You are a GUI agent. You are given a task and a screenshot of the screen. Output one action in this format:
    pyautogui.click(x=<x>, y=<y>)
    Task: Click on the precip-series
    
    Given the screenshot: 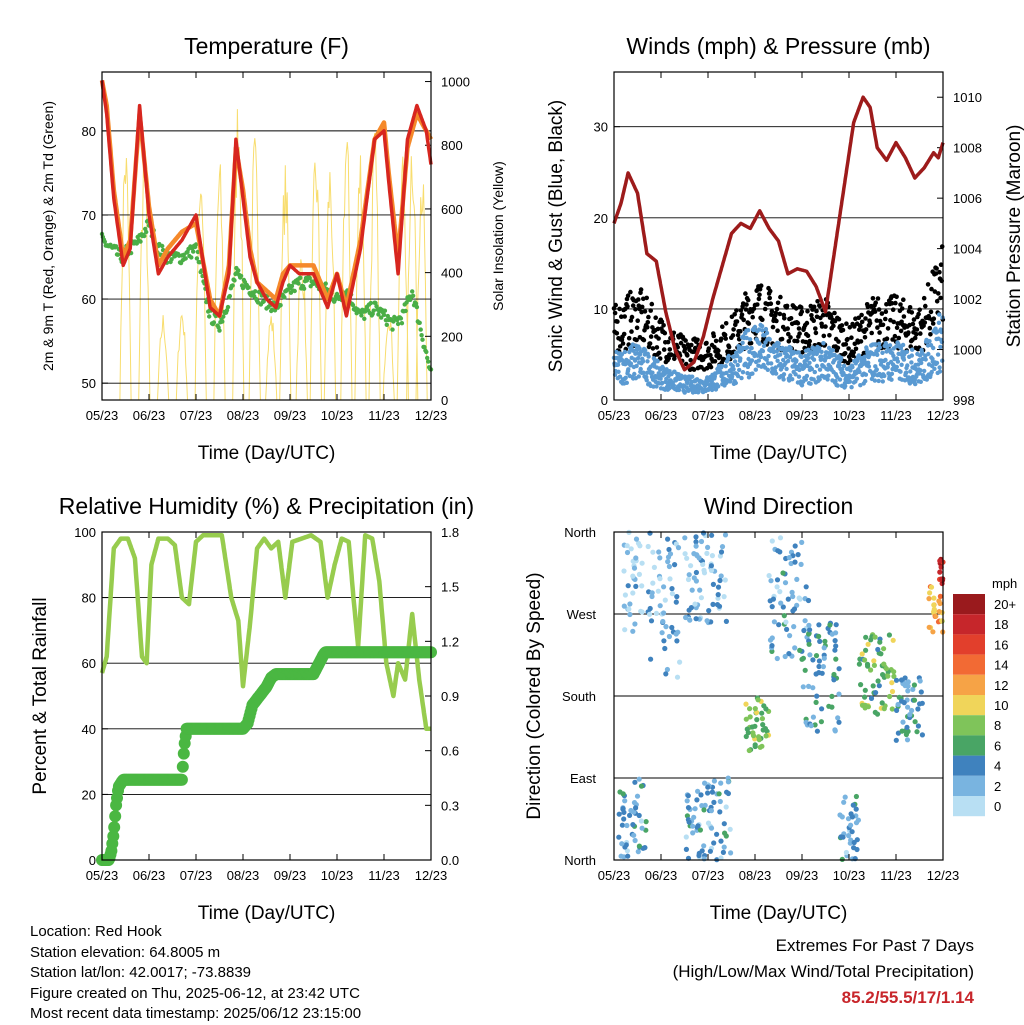 What is the action you would take?
    pyautogui.click(x=266, y=756)
    